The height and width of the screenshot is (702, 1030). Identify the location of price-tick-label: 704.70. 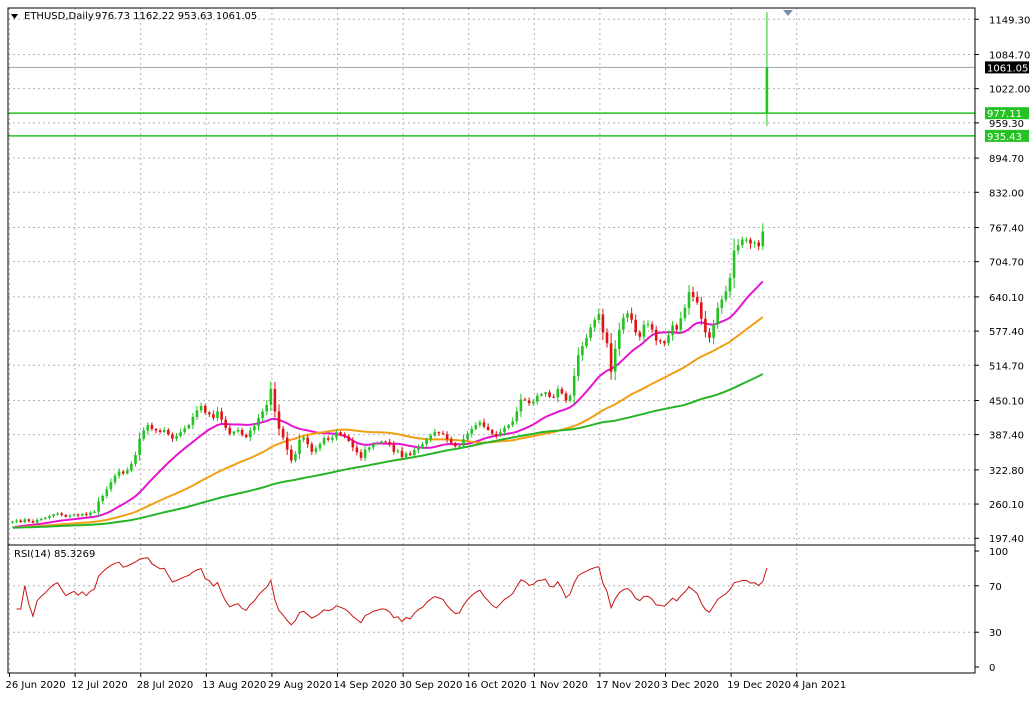
(1006, 263).